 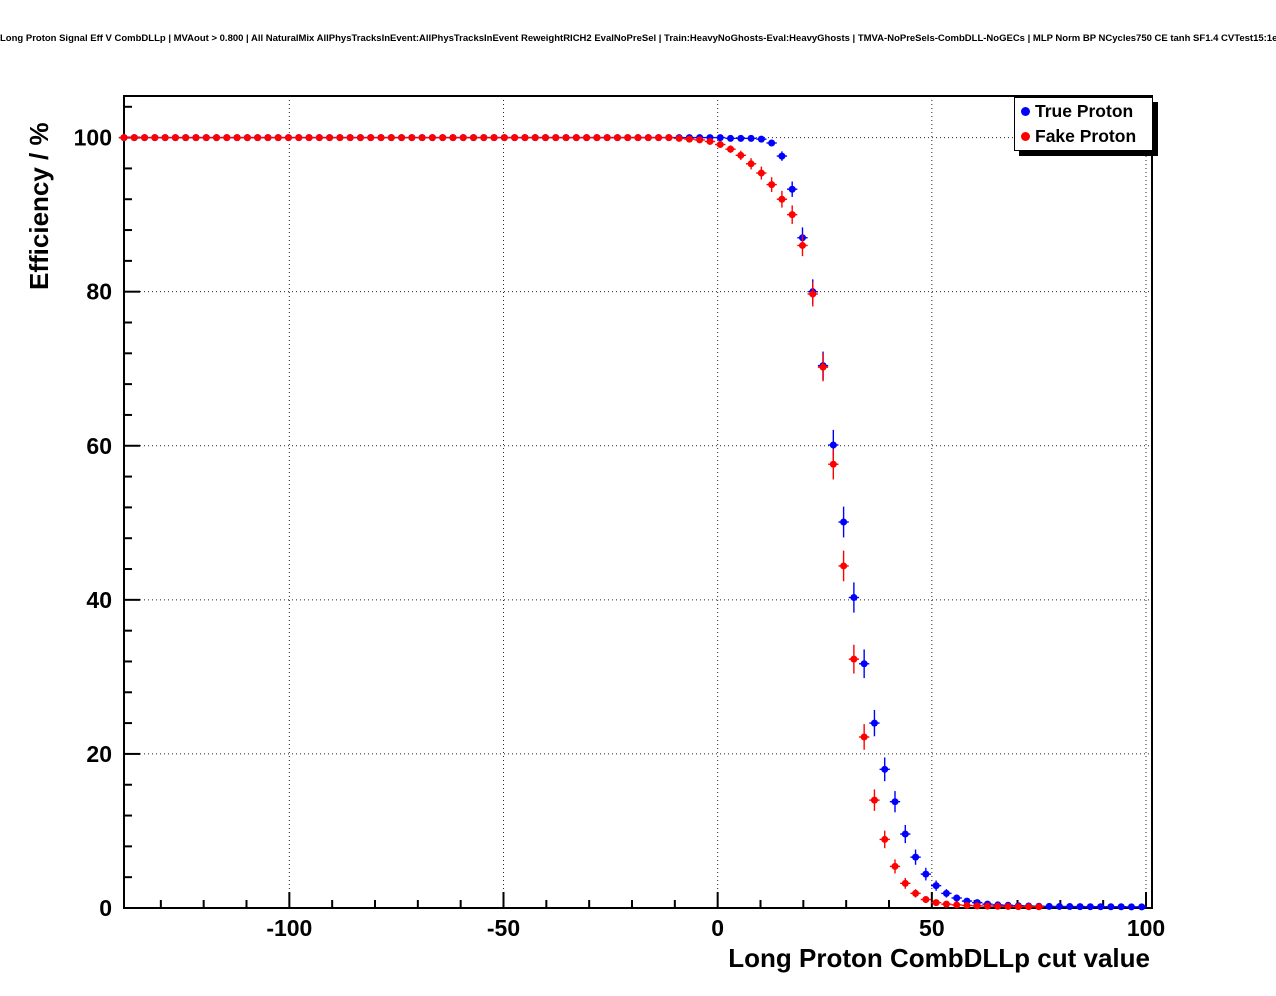 I want to click on legend-entry-fake-proton: Fake Proton, so click(x=1083, y=136).